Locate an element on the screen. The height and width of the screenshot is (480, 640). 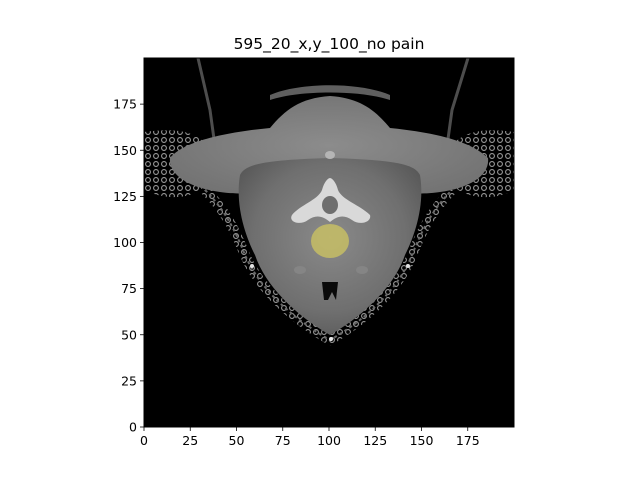
x-tick-label: 100 is located at coordinates (329, 440).